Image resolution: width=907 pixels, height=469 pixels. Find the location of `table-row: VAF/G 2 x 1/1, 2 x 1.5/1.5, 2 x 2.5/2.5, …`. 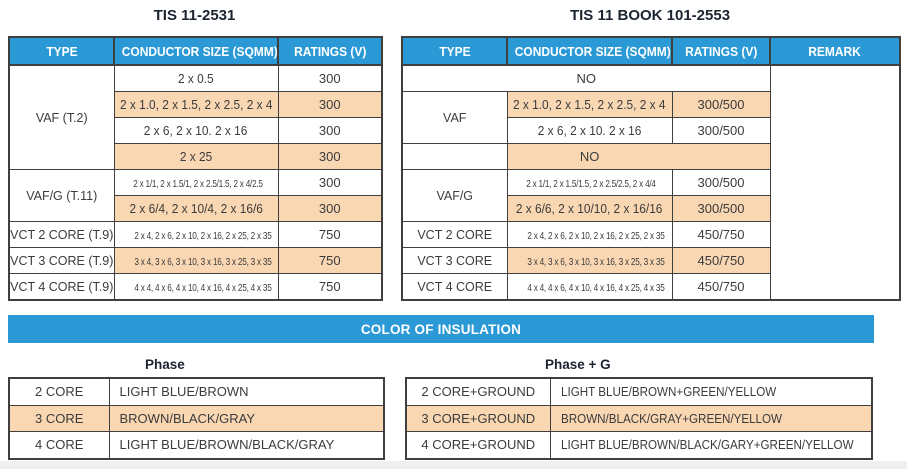

table-row: VAF/G 2 x 1/1, 2 x 1.5/1.5, 2 x 2.5/2.5, … is located at coordinates (650, 195).